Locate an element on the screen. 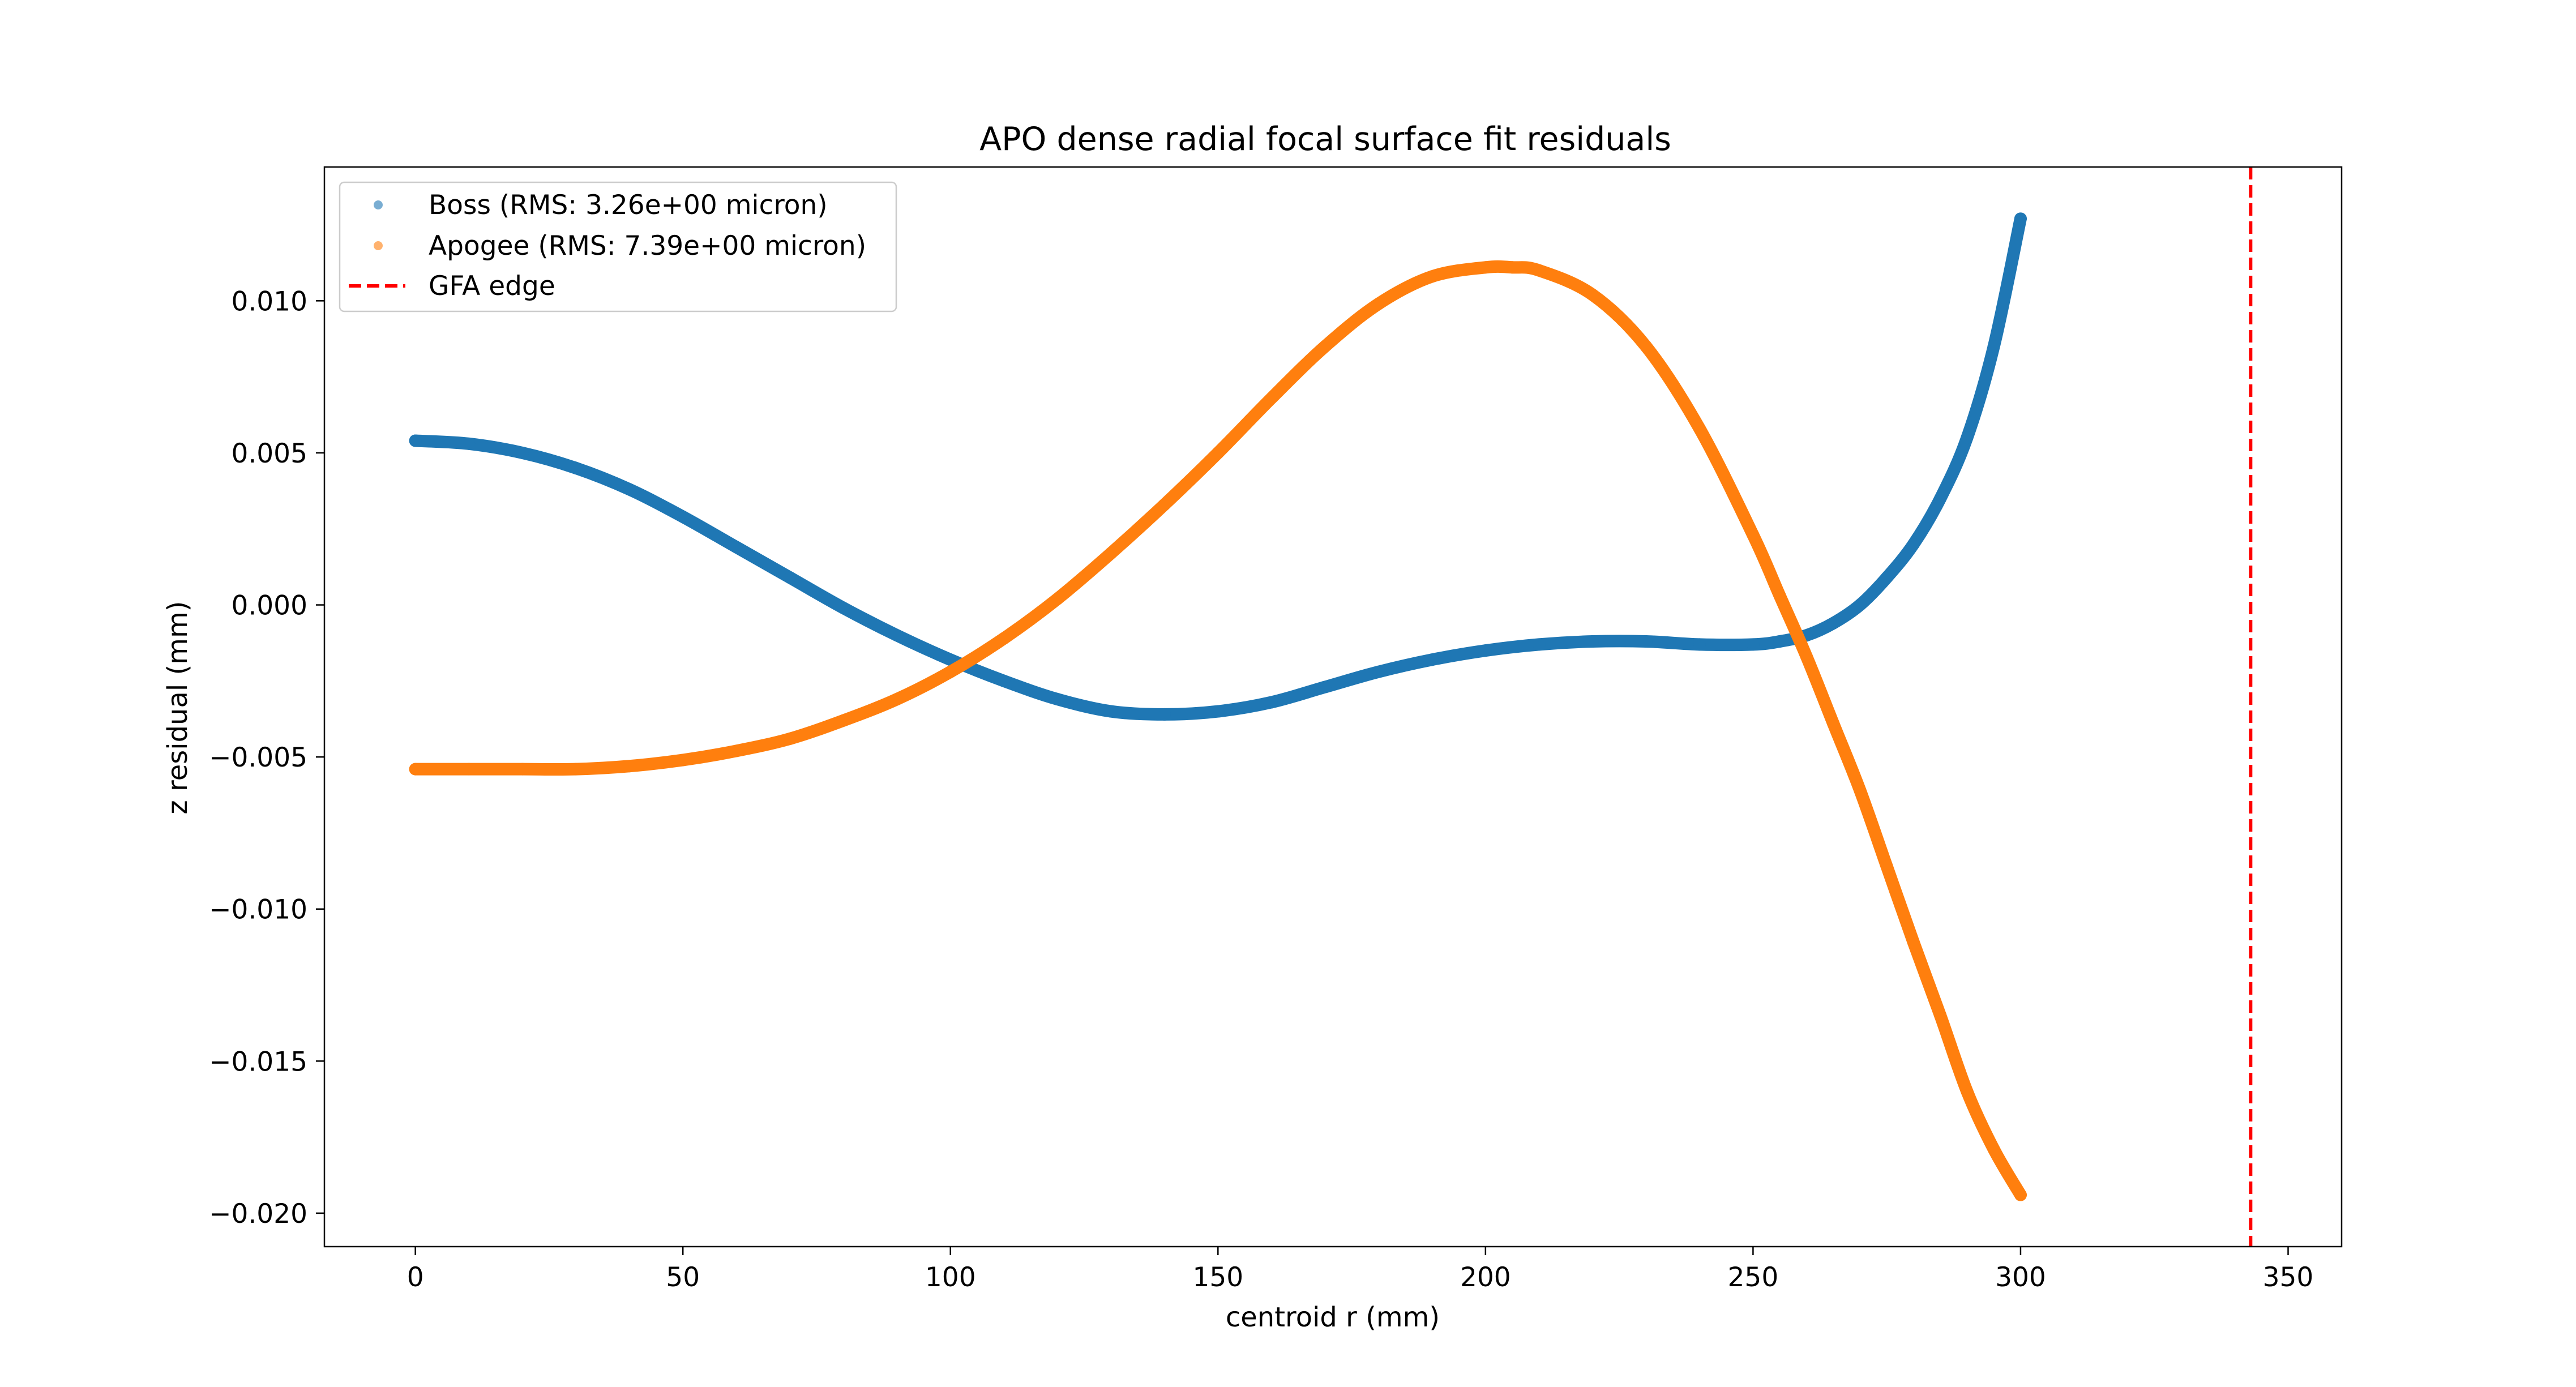  y-axis: 0.010 0.005 0.000 −0.005 −0.010 −0.015 −0.020 is located at coordinates (266, 758).